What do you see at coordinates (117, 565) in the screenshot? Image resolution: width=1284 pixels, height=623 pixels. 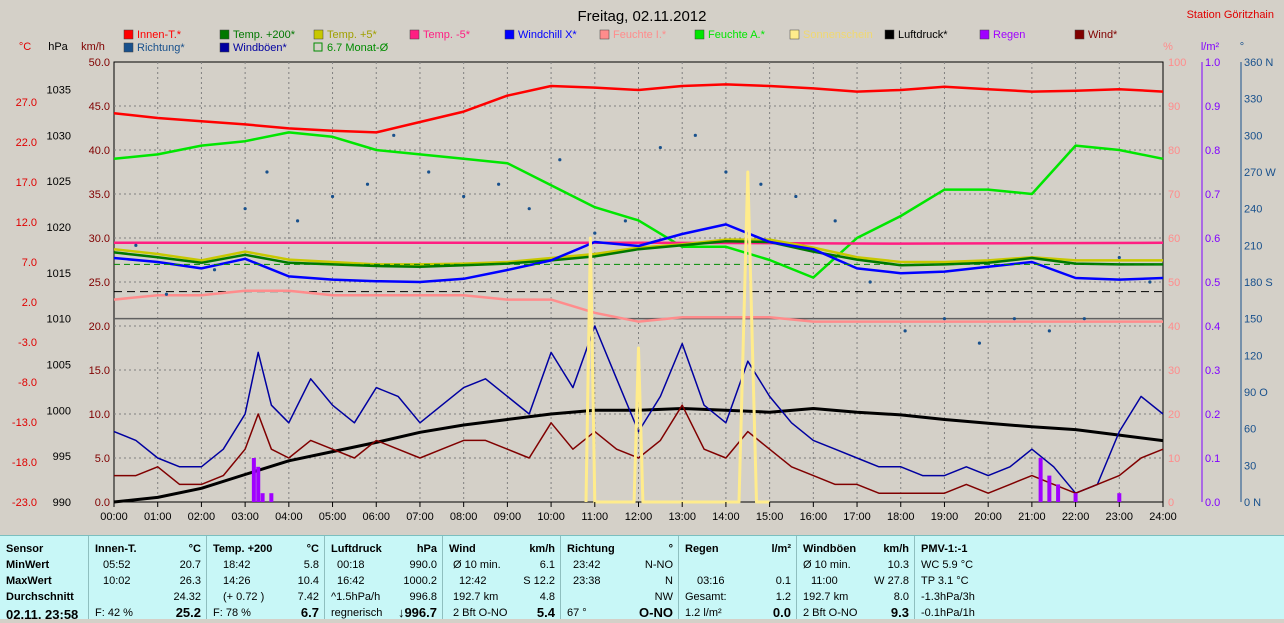 I see `stats-innen-min-time: 05:52` at bounding box center [117, 565].